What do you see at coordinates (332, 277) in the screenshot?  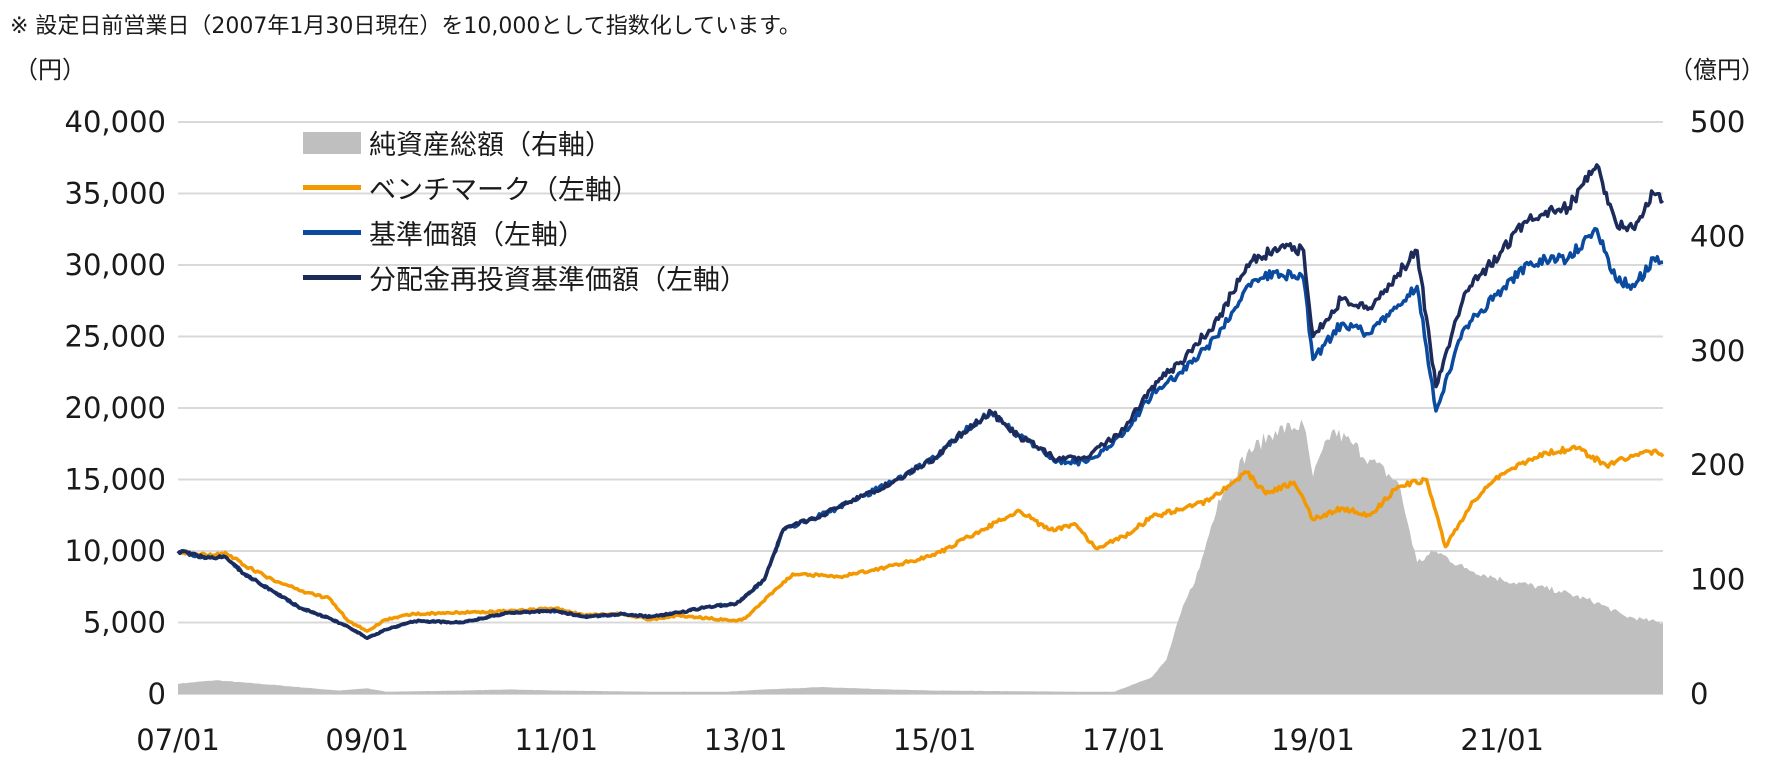 I see `legend-swatch-reinvested` at bounding box center [332, 277].